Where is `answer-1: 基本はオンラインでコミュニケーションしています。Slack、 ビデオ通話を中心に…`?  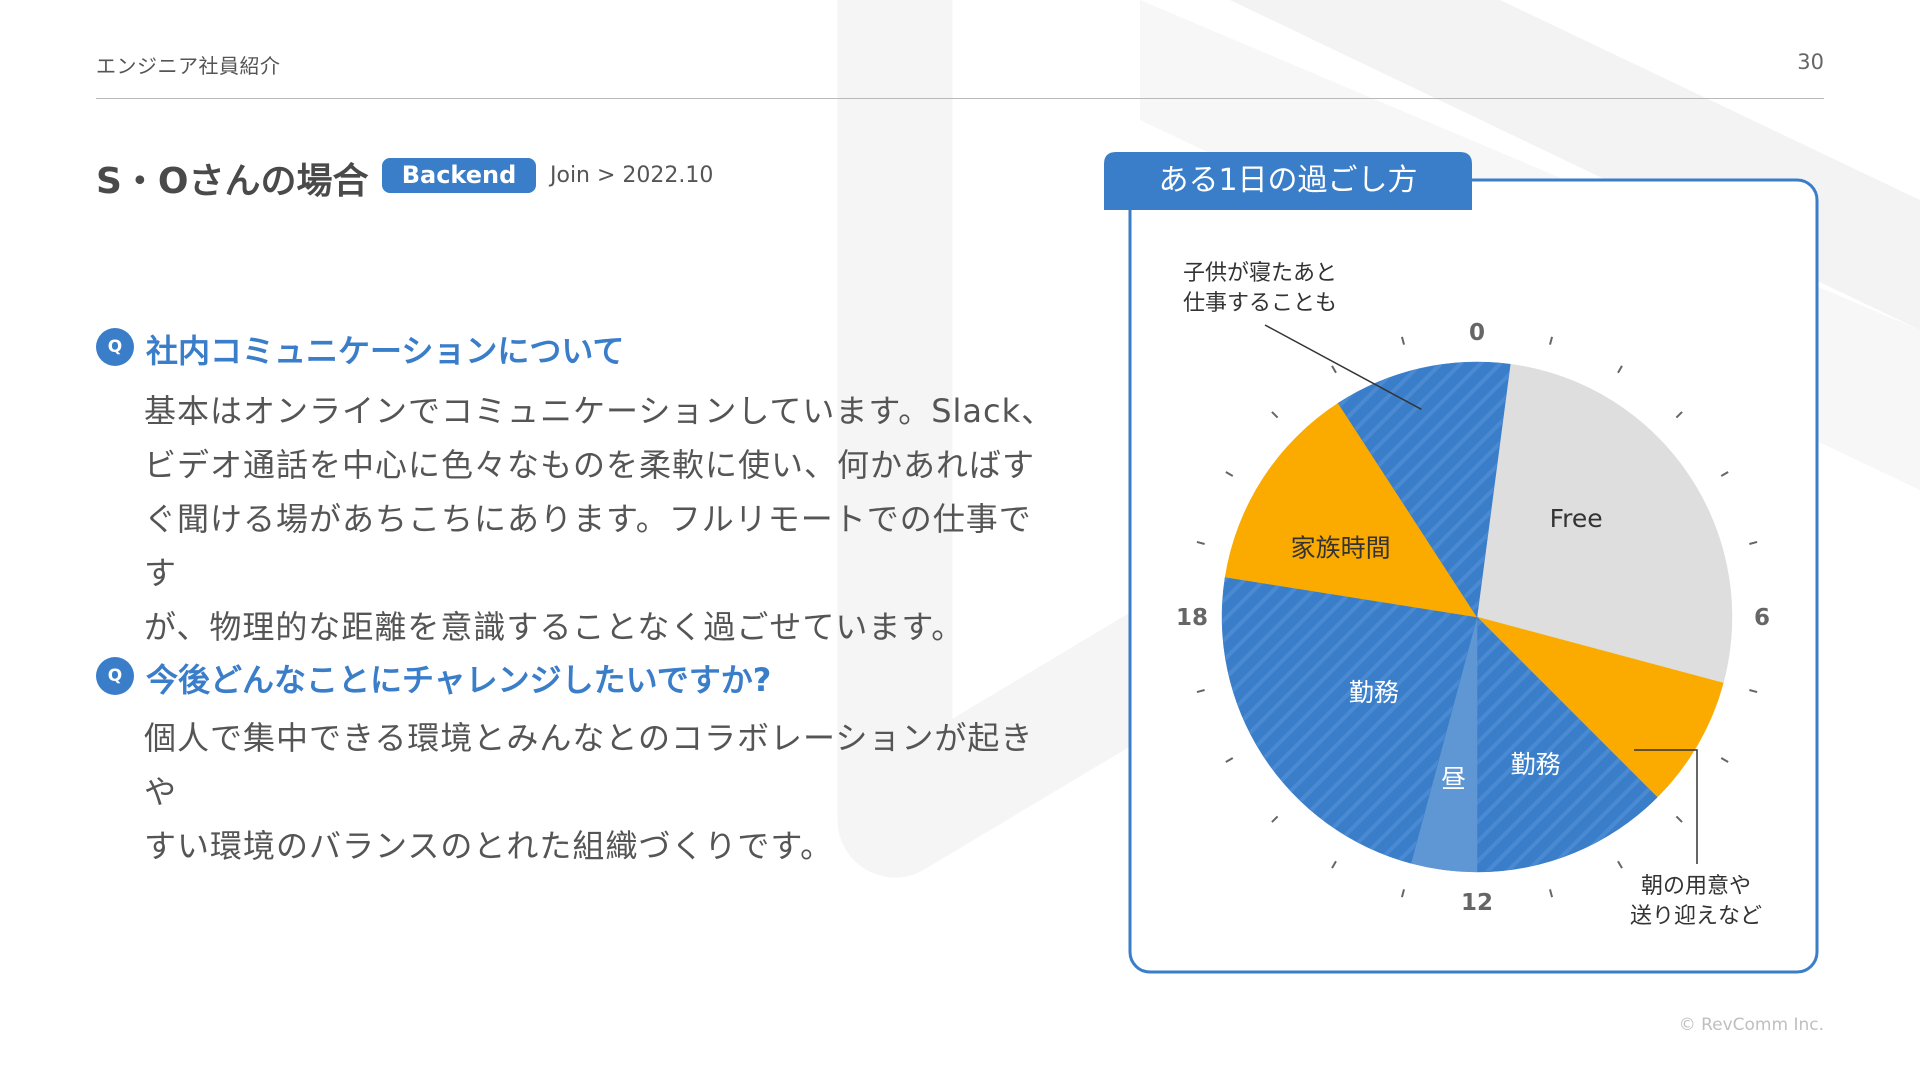
answer-1: 基本はオンラインでコミュニケーションしています。Slack、 ビデオ通話を中心に… is located at coordinates (604, 519).